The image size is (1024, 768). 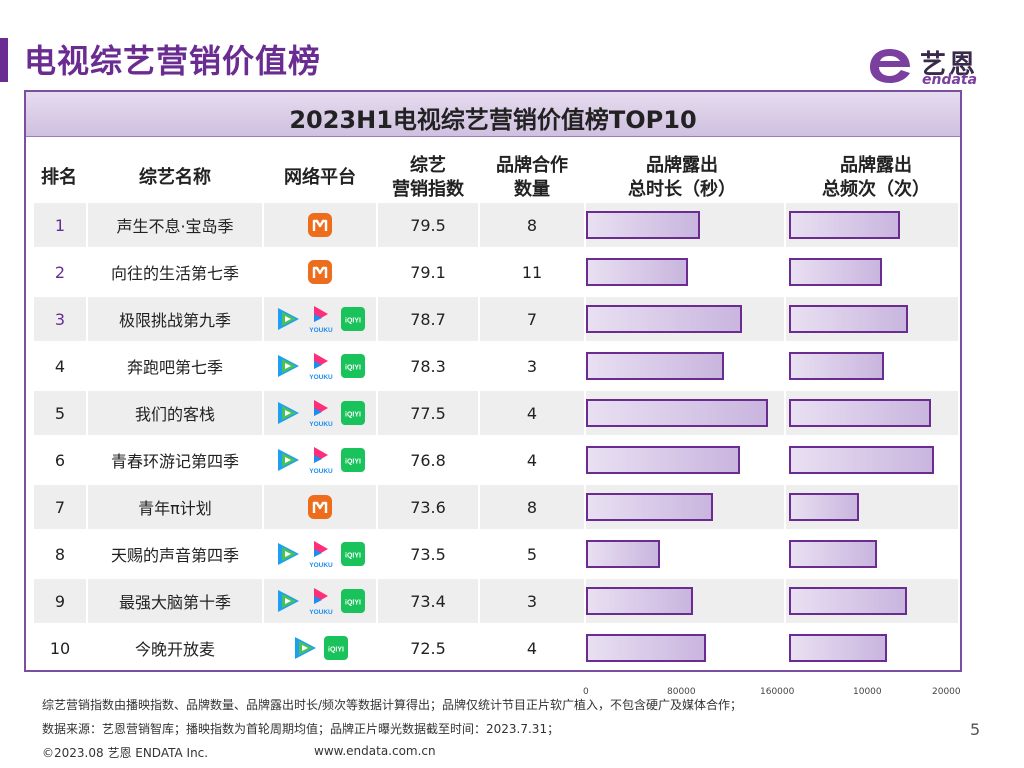 I want to click on header-rank: 排名, so click(x=59, y=177).